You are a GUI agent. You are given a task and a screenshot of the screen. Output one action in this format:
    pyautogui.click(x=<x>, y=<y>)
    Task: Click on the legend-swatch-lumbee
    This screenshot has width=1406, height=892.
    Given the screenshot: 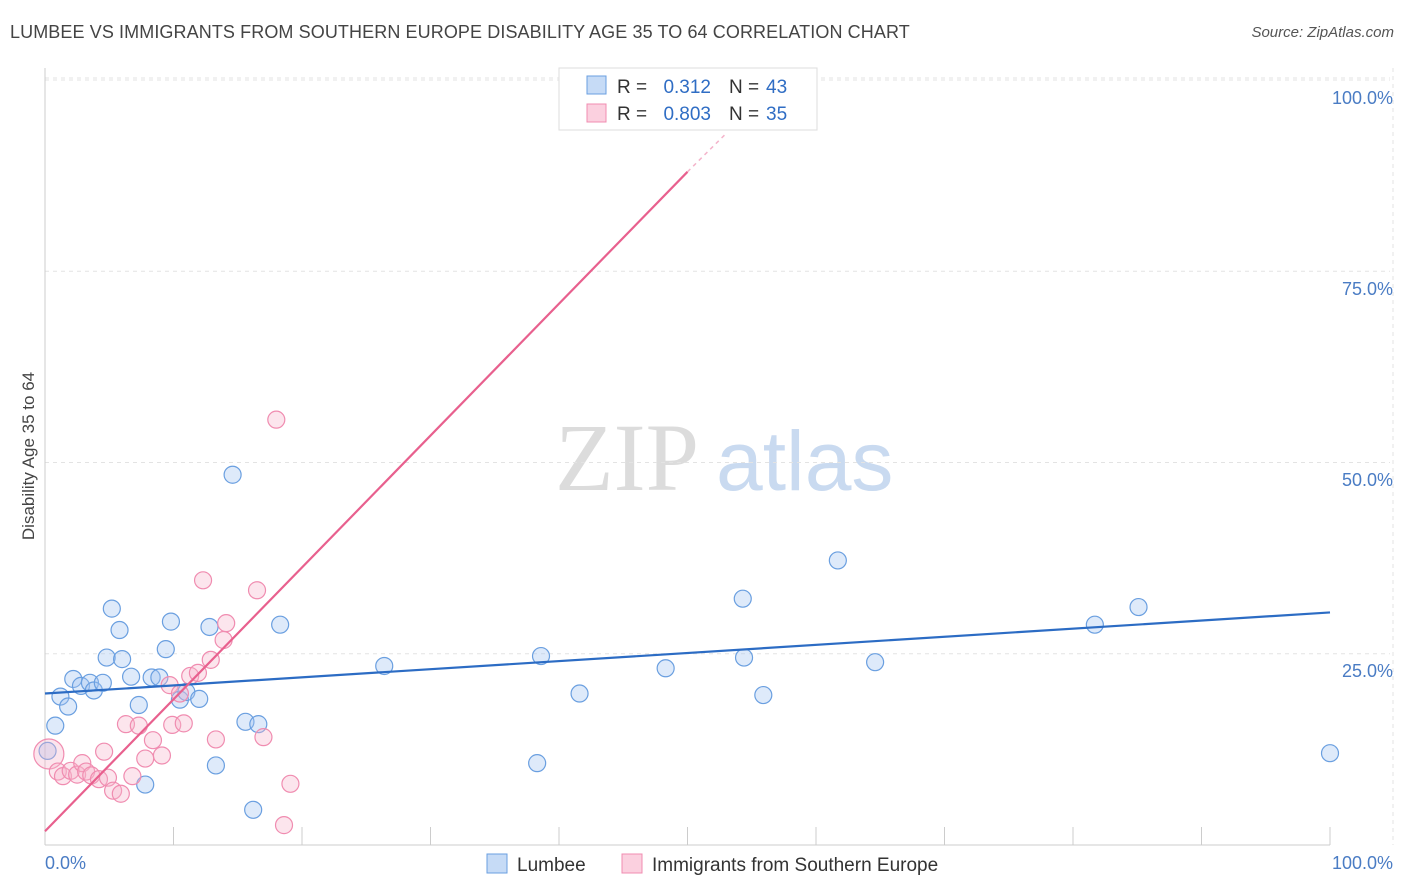 What is the action you would take?
    pyautogui.click(x=596, y=85)
    